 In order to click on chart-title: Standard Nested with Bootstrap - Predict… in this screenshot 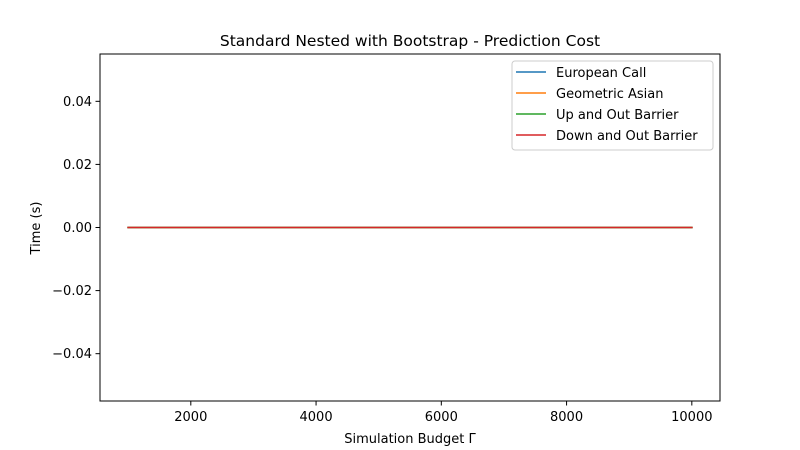, I will do `click(410, 41)`.